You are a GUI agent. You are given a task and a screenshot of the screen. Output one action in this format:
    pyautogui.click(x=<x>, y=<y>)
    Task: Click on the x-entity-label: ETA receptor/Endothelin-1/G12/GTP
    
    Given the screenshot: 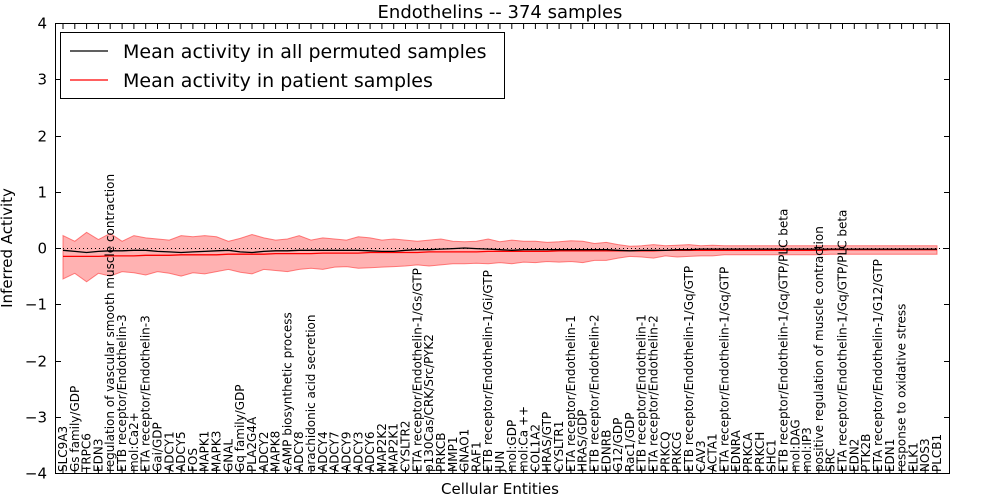 What is the action you would take?
    pyautogui.click(x=878, y=365)
    